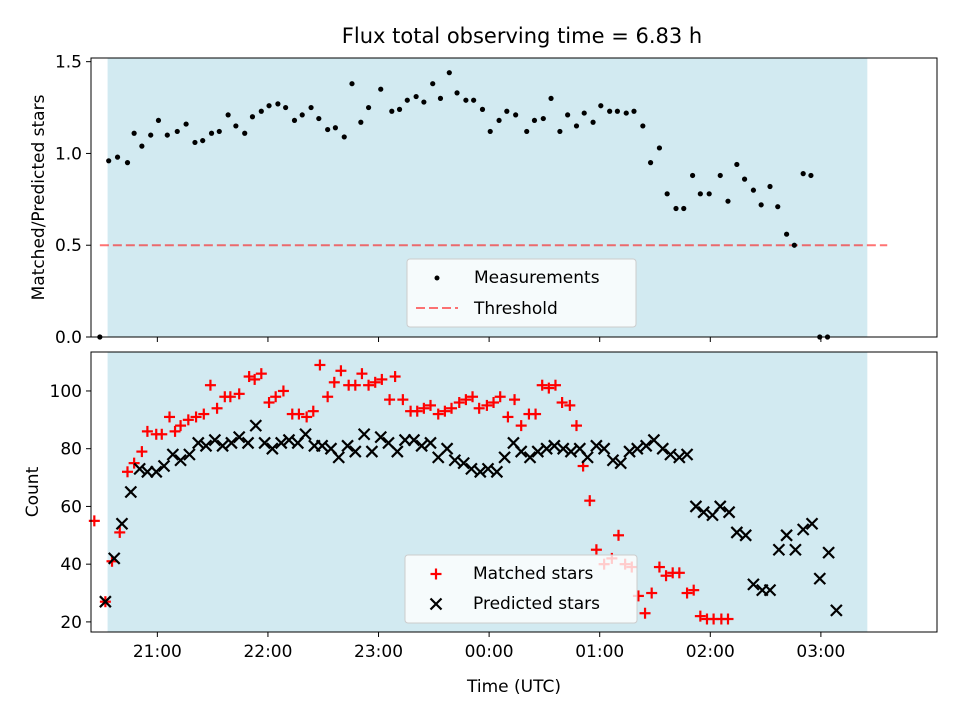  Describe the element at coordinates (68, 246) in the screenshot. I see `y-tick-label: 0.5` at that location.